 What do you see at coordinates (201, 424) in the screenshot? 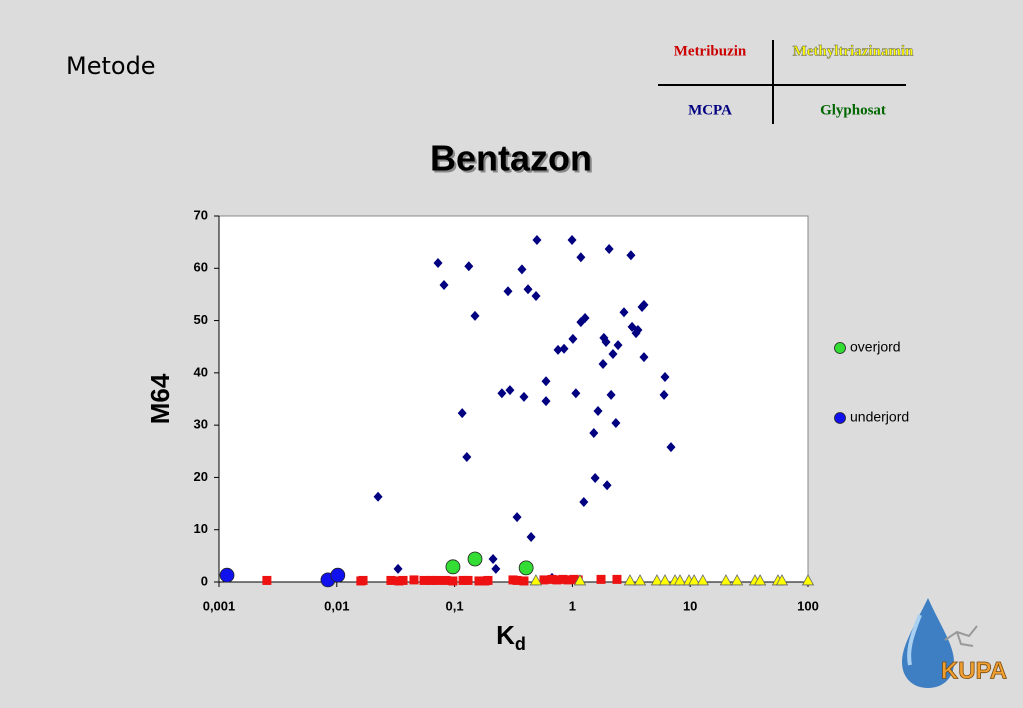
I see `y-tick-label: 30` at bounding box center [201, 424].